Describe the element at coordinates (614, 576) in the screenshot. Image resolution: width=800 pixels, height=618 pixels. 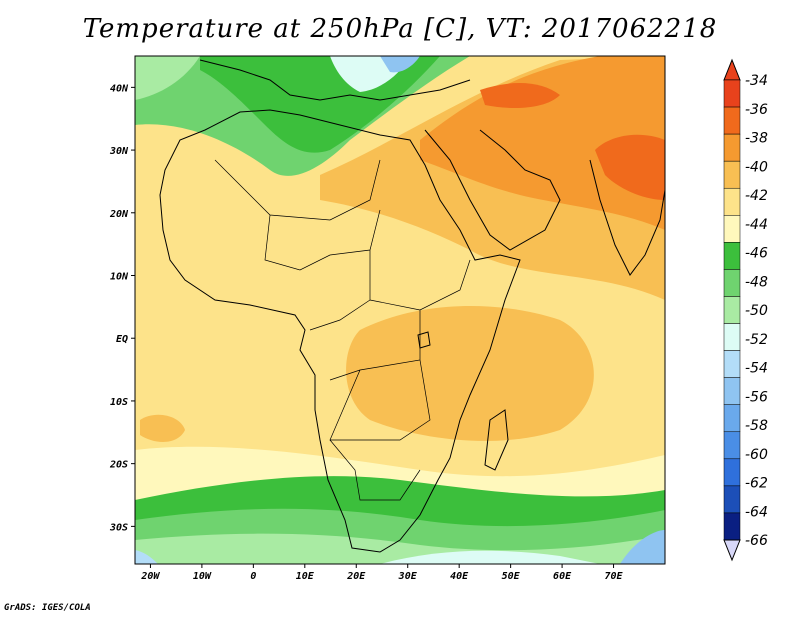
I see `lon-tick-label: 70E` at that location.